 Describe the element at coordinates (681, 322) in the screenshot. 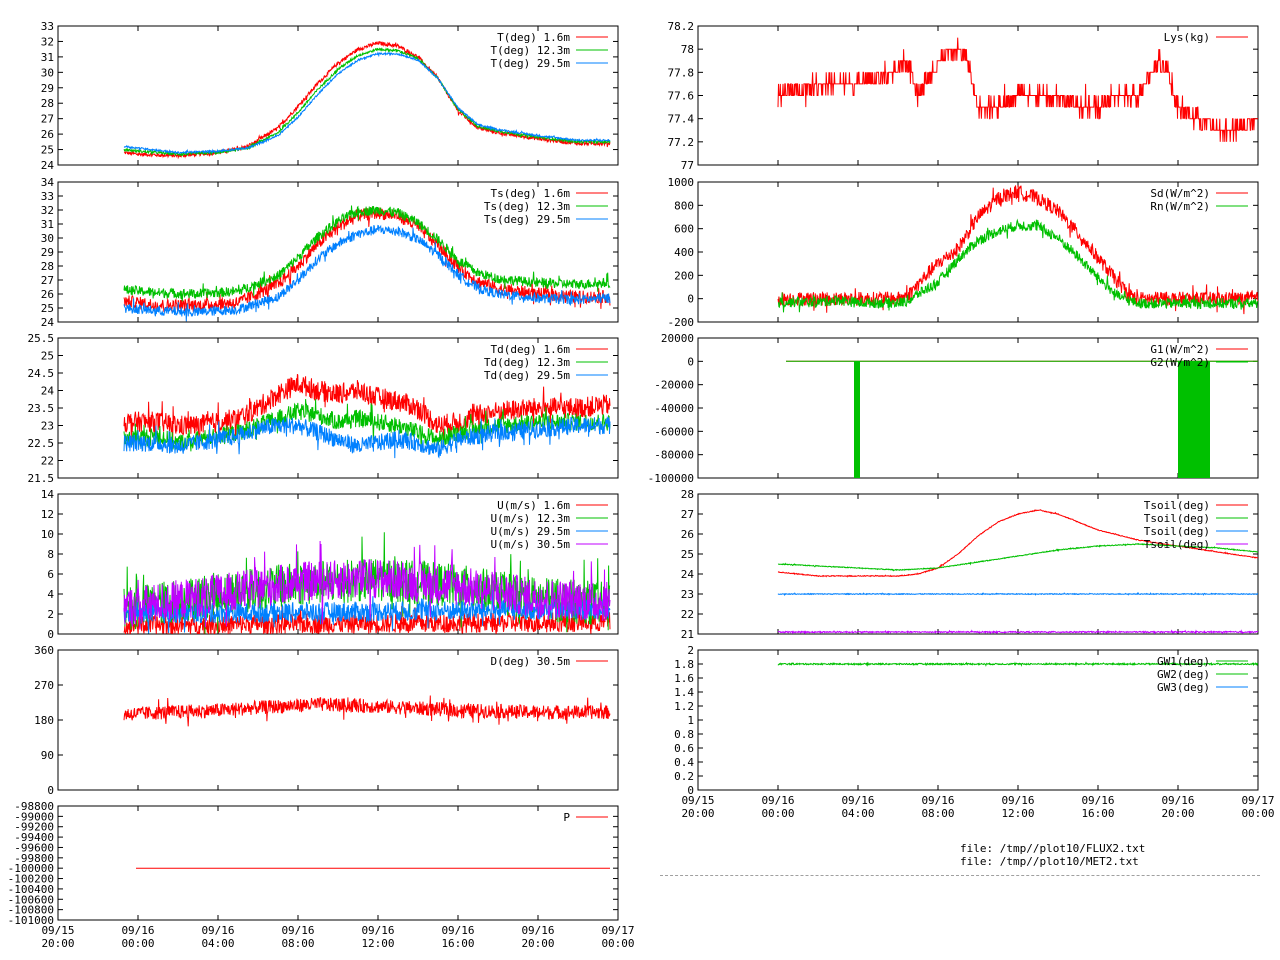

I see `y-tick-label: -200` at that location.